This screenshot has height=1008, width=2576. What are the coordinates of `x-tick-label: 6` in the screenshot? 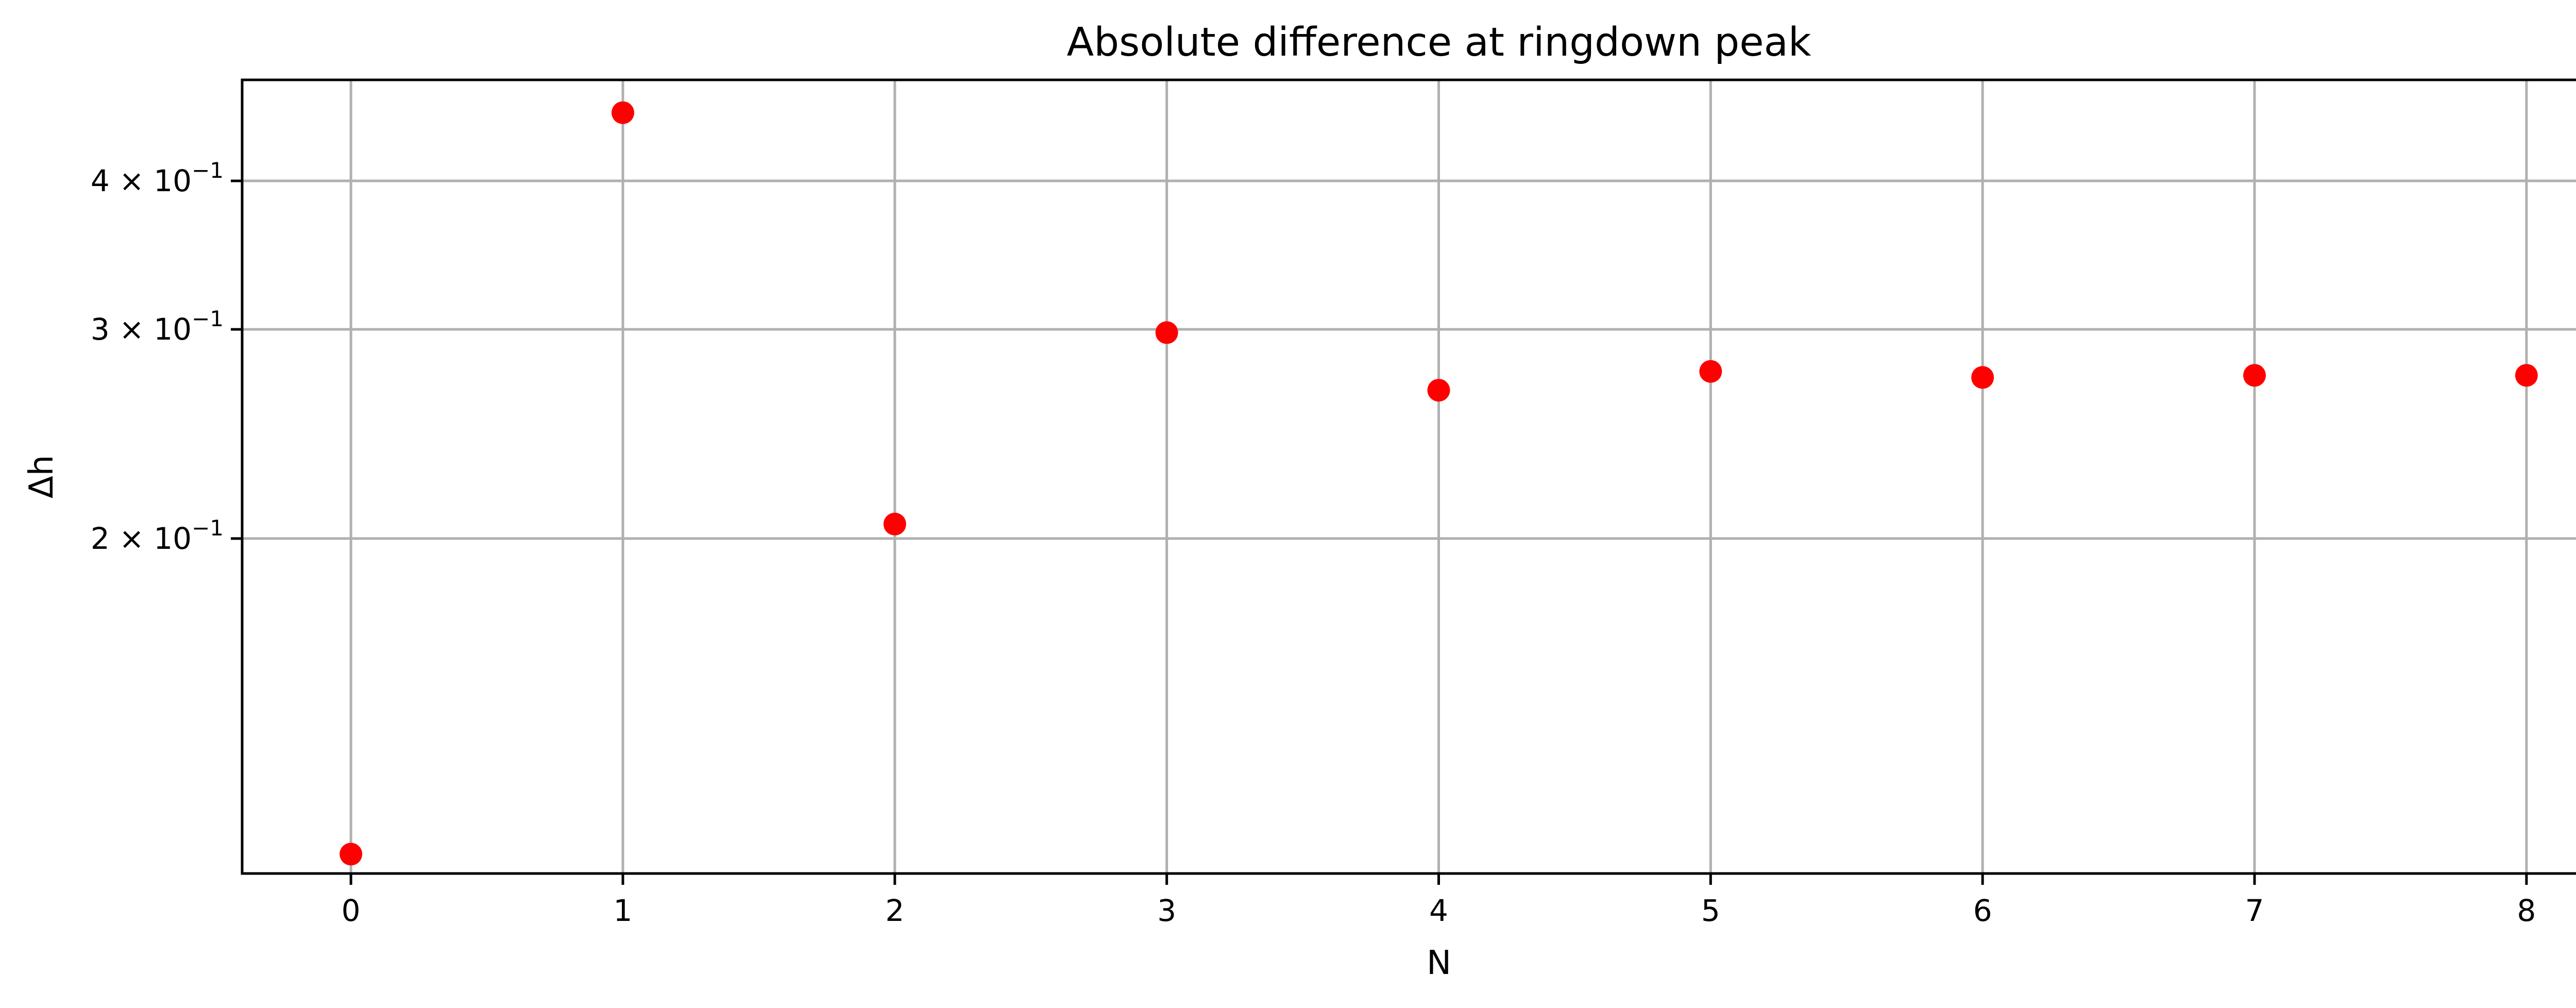 It's located at (1982, 910).